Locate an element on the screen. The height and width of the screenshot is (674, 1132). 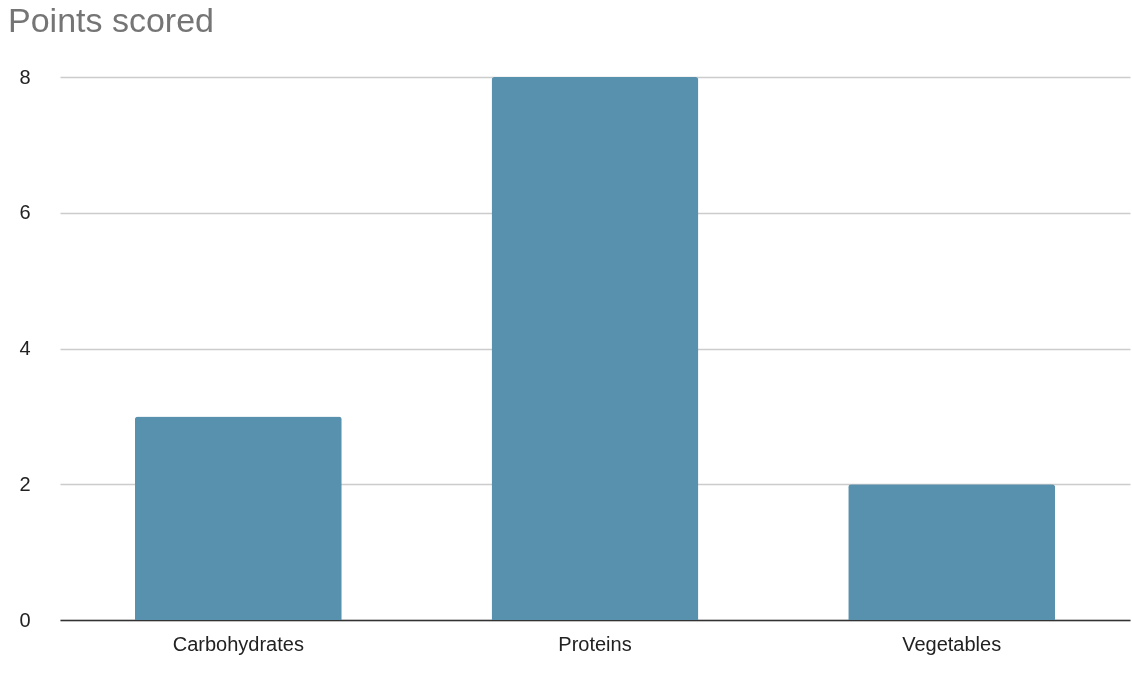
y-tick-label: 6 is located at coordinates (25, 212).